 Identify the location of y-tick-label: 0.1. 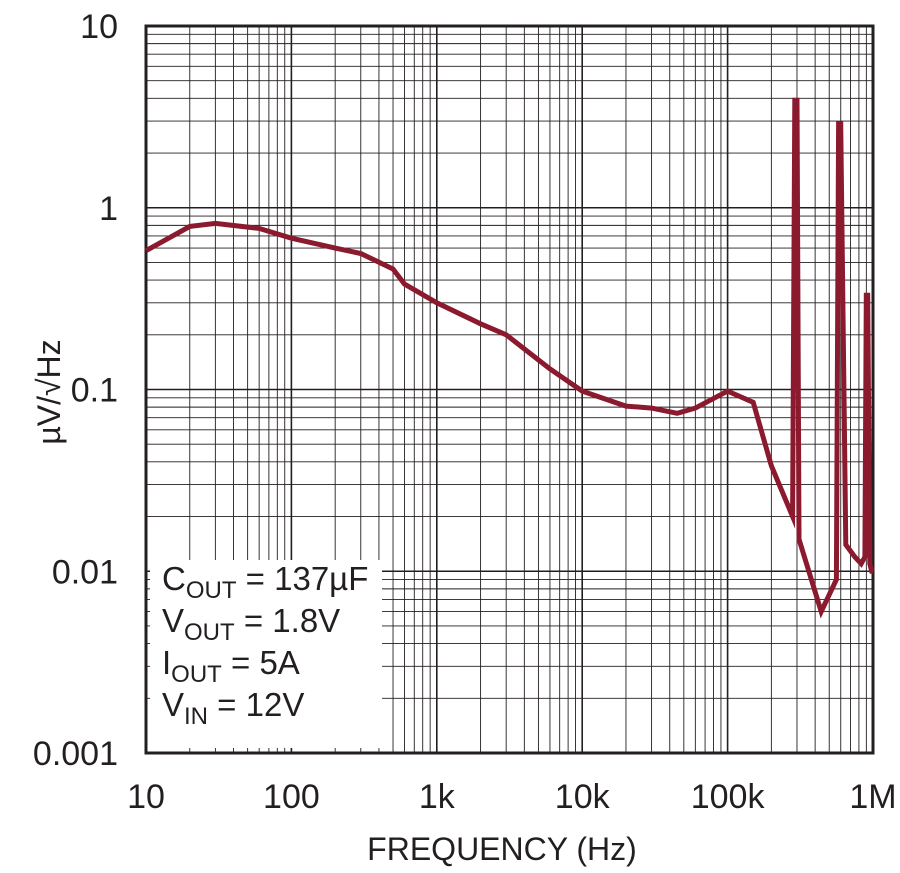
(94, 391).